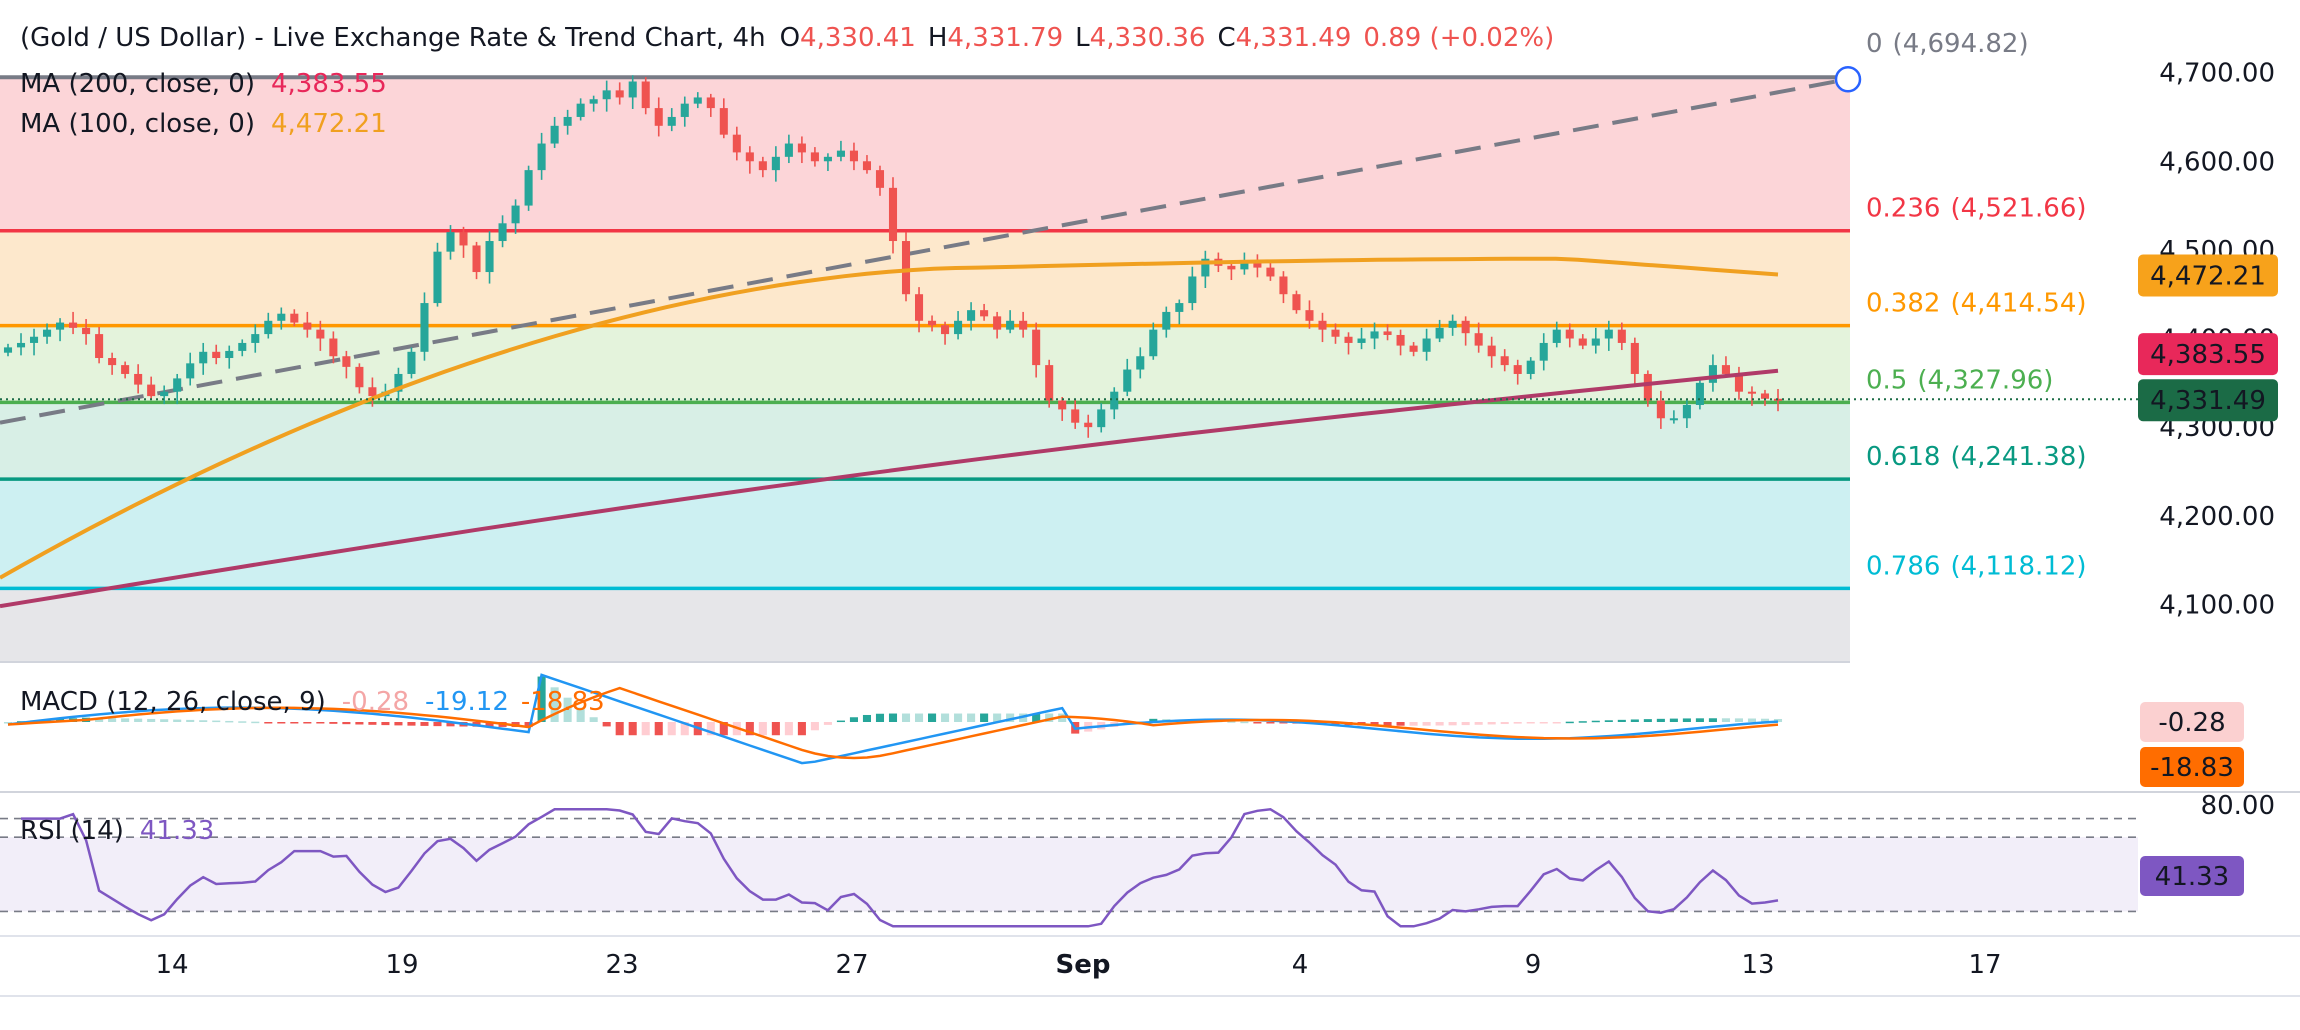 The height and width of the screenshot is (1030, 2300). What do you see at coordinates (2018, 566) in the screenshot?
I see `fib-price-0.786: (4,118.12)` at bounding box center [2018, 566].